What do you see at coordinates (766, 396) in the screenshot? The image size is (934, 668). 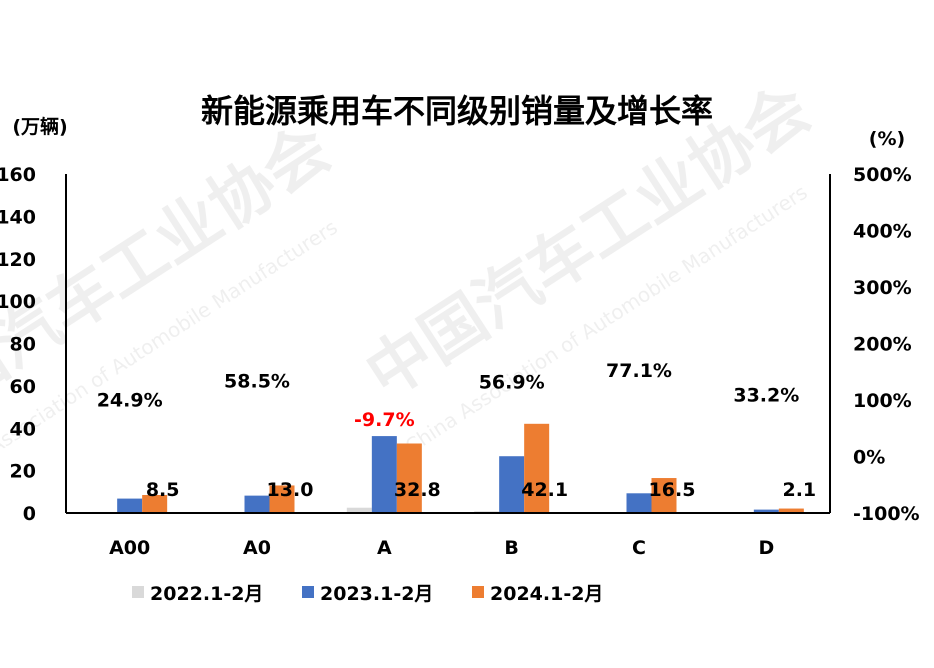 I see `growth-label: 33.2%` at bounding box center [766, 396].